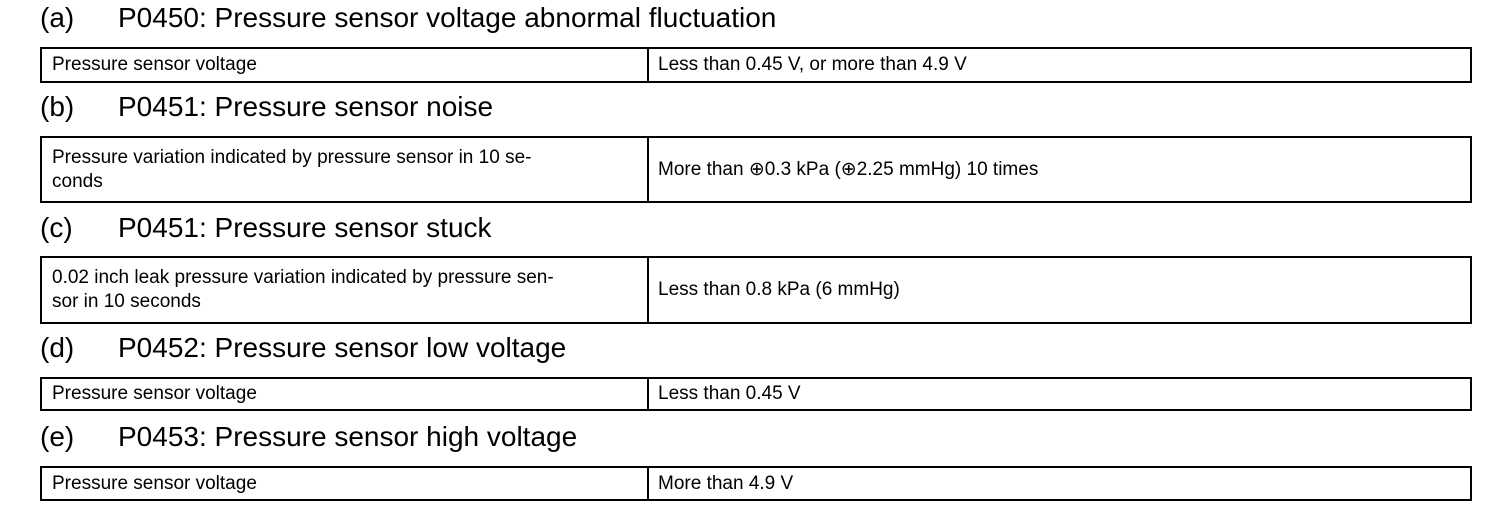  What do you see at coordinates (726, 483) in the screenshot?
I see `cell-text: More than 4.9 V` at bounding box center [726, 483].